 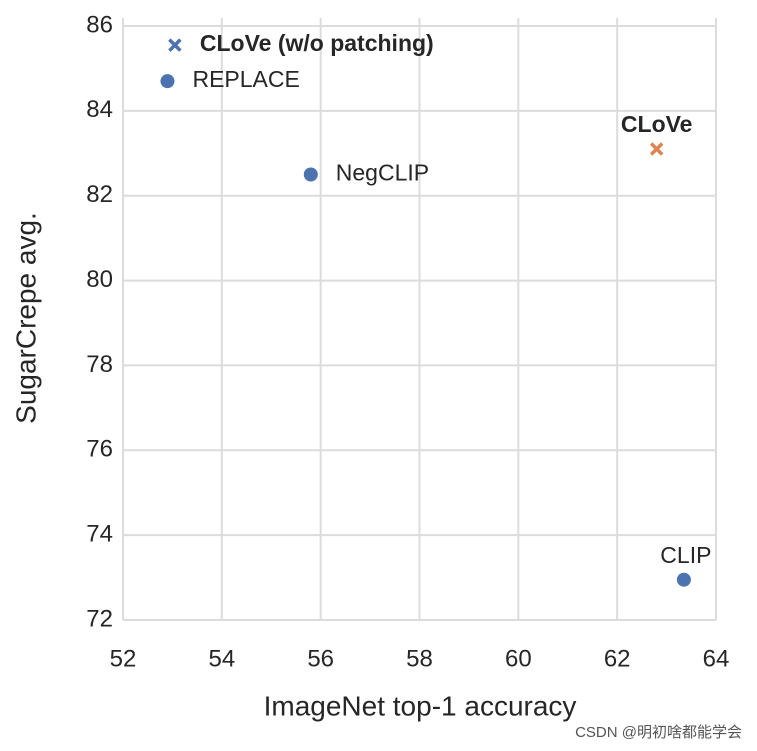 I want to click on y-tick-label: 84, so click(x=99, y=109).